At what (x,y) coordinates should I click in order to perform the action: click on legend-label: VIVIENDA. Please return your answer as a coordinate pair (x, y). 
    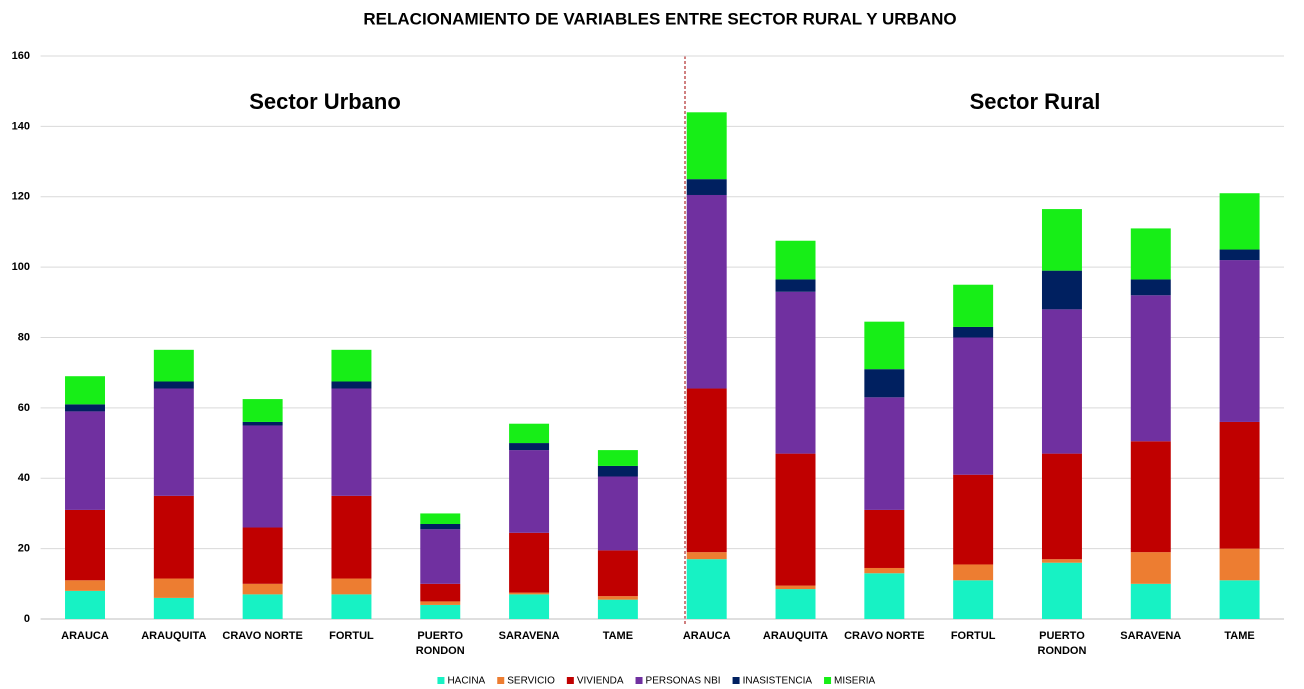
    Looking at the image, I should click on (600, 681).